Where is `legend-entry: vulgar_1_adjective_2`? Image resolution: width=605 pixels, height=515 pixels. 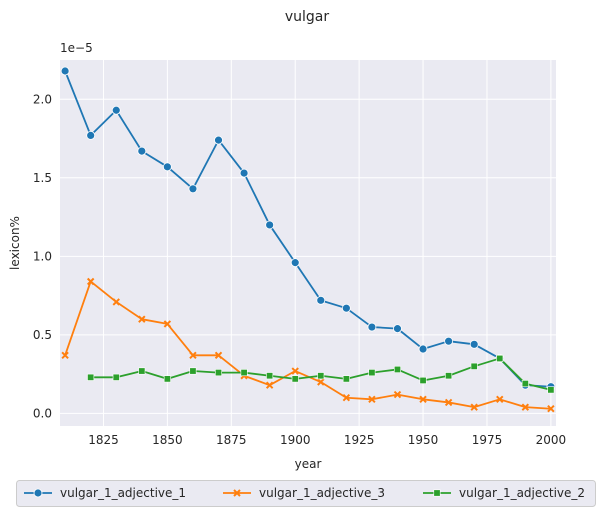
legend-entry: vulgar_1_adjective_2 is located at coordinates (504, 493).